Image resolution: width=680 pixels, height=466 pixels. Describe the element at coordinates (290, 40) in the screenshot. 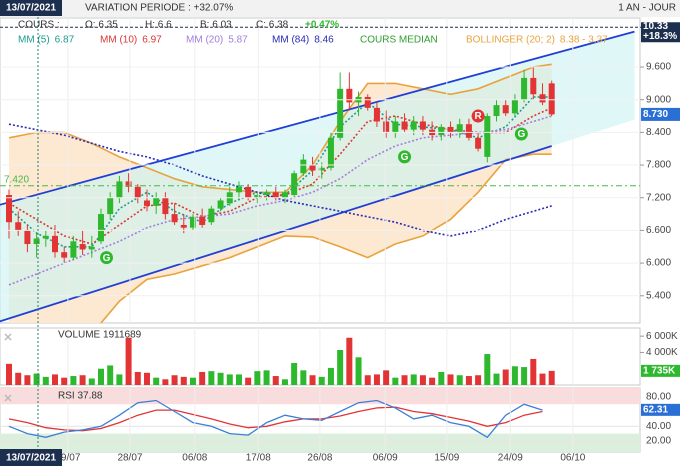

I see `legend-name: MM (84)` at that location.